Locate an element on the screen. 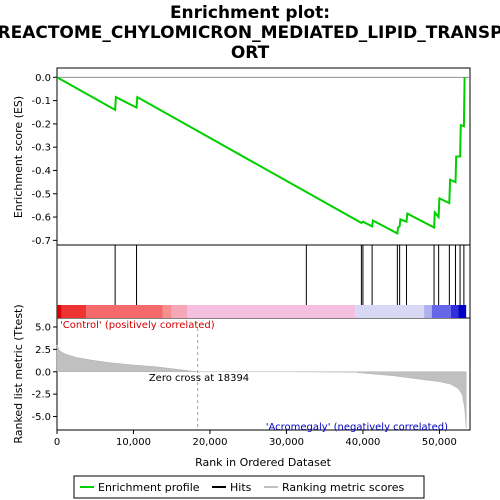 The width and height of the screenshot is (500, 500). hits-marks is located at coordinates (289, 275).